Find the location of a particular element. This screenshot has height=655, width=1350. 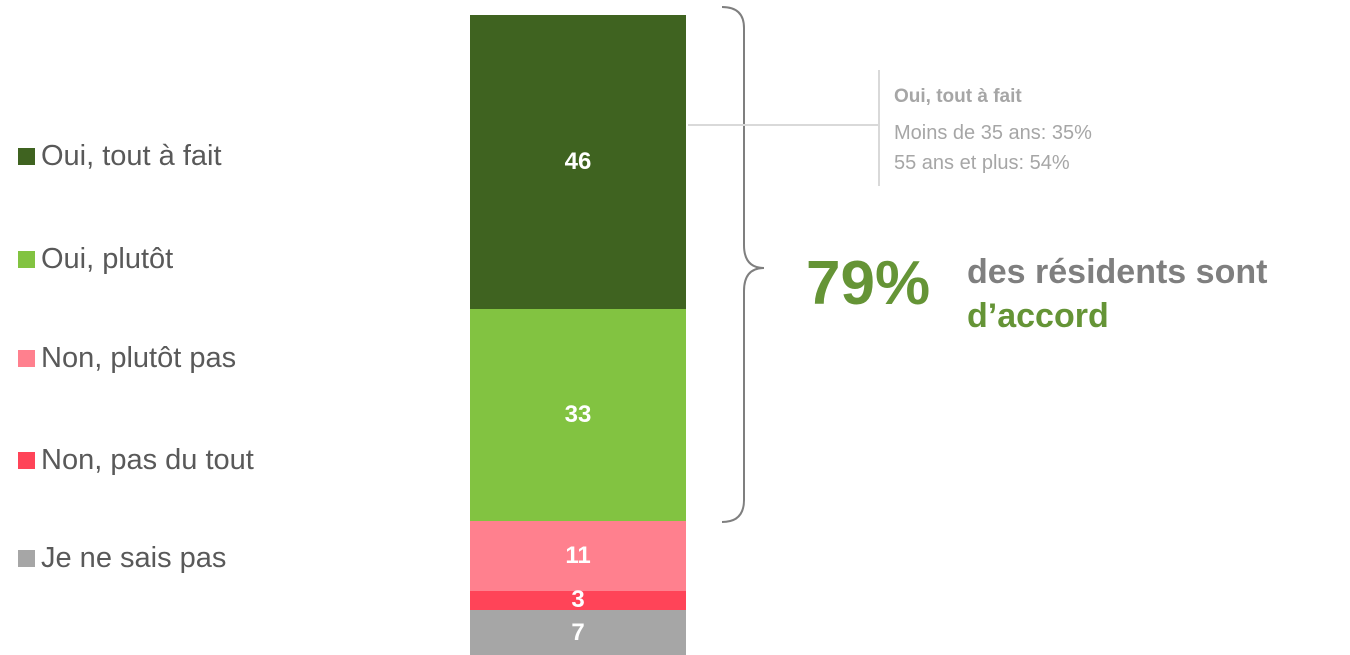

legend-label-3: Non, pas du tout is located at coordinates (147, 460).